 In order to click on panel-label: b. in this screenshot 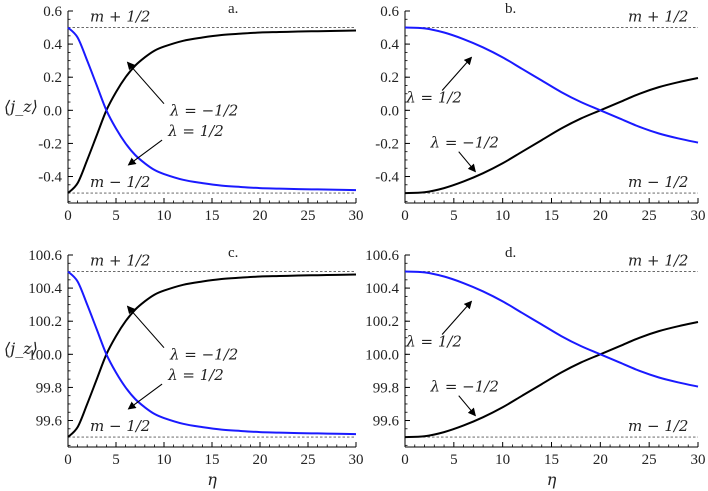, I will do `click(510, 9)`.